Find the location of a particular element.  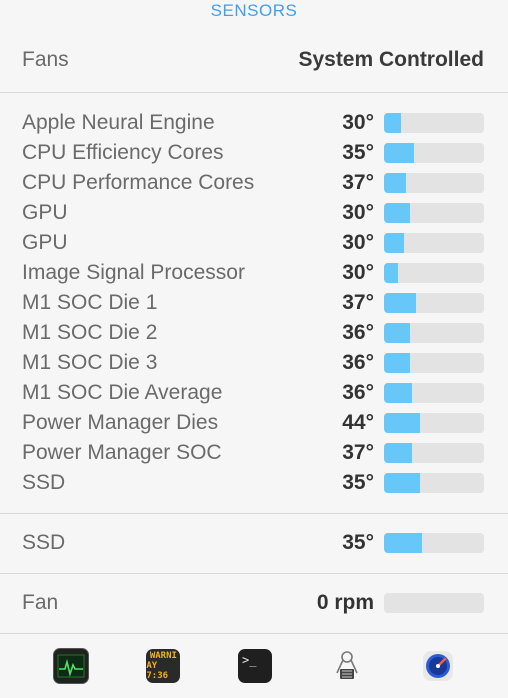

fans-value: System Controlled is located at coordinates (391, 59).